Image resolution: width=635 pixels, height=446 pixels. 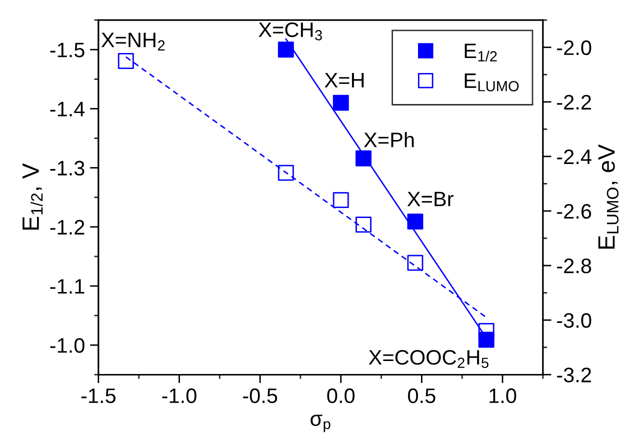 What do you see at coordinates (67, 50) in the screenshot?
I see `y-tick-label: -1.5` at bounding box center [67, 50].